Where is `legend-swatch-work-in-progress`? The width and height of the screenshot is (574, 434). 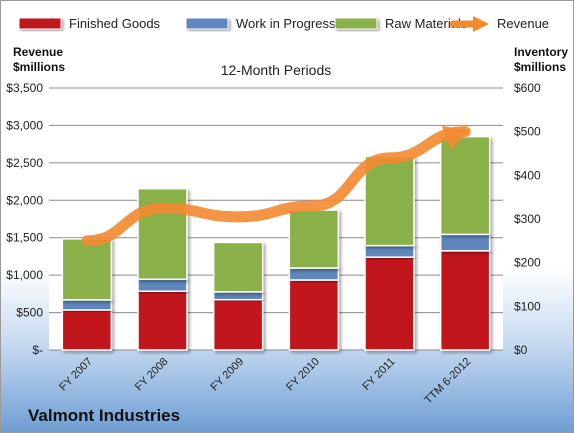 legend-swatch-work-in-progress is located at coordinates (207, 23).